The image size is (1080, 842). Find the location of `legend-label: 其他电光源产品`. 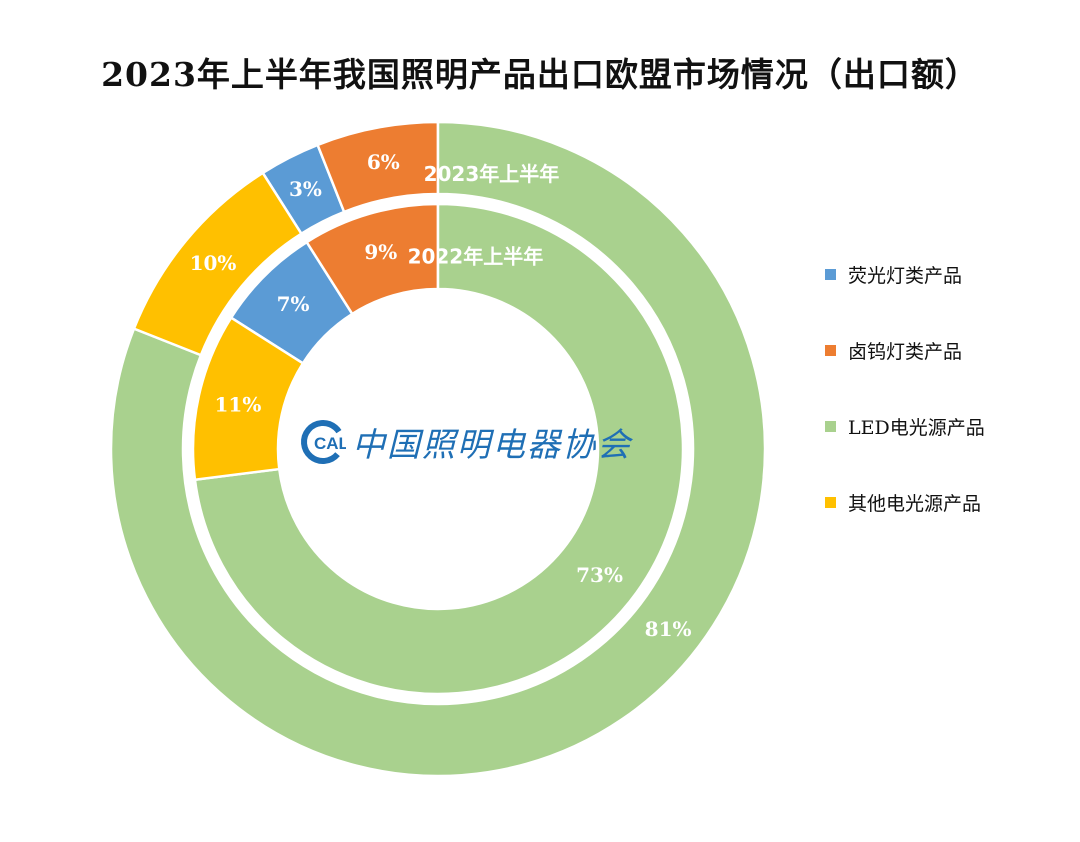

legend-label: 其他电光源产品 is located at coordinates (915, 503).